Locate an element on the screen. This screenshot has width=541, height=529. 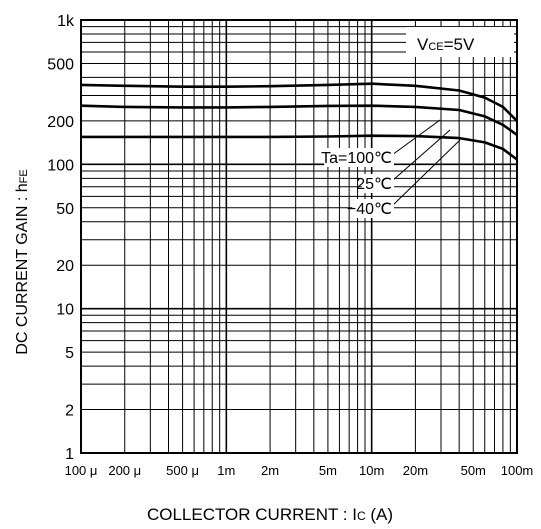
x-tick-label: 50m is located at coordinates (473, 470).